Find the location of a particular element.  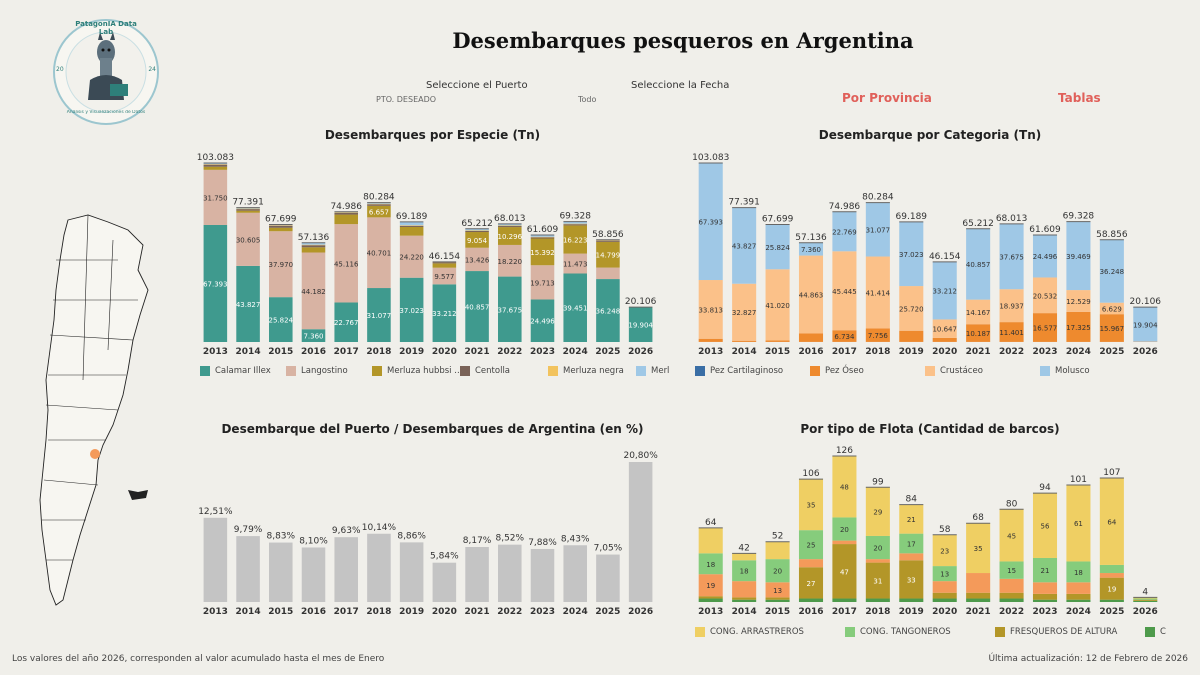

legend-item: CONG. TANGONEROS is located at coordinates (898, 632).